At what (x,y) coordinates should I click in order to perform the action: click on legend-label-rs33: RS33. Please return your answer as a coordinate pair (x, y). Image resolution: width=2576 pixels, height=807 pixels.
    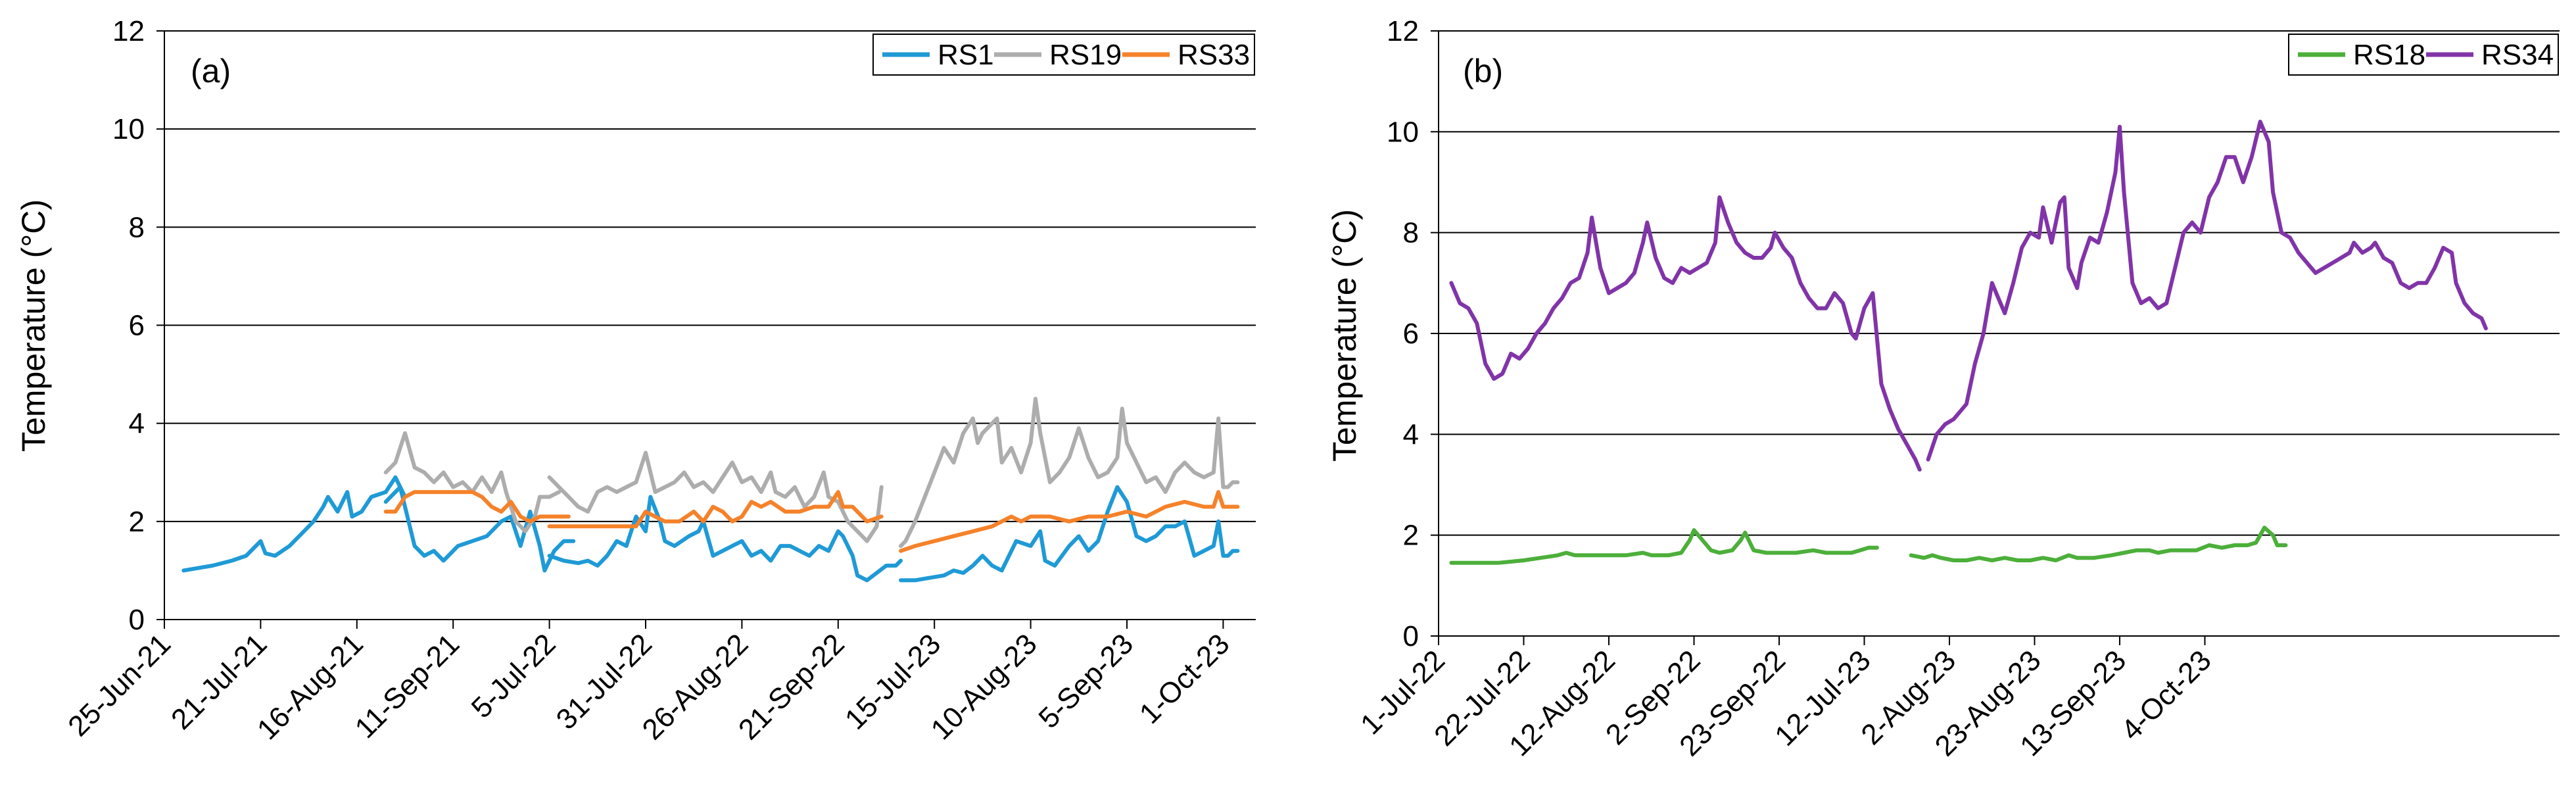
    Looking at the image, I should click on (1214, 55).